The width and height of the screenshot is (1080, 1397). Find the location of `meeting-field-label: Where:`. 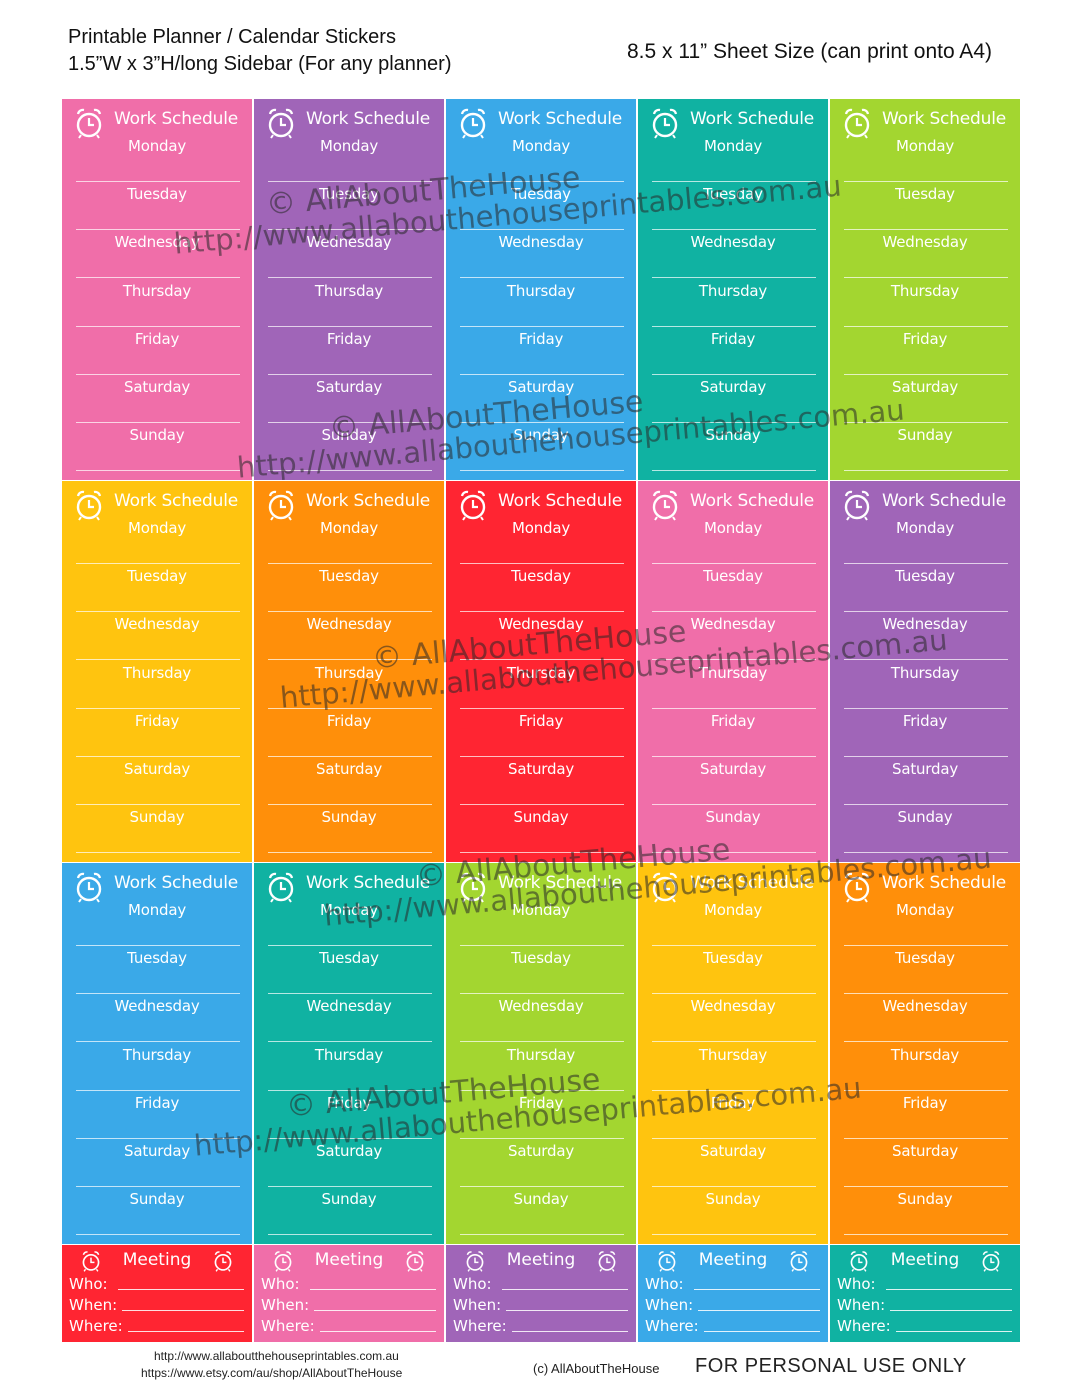

meeting-field-label: Where: is located at coordinates (864, 1326).